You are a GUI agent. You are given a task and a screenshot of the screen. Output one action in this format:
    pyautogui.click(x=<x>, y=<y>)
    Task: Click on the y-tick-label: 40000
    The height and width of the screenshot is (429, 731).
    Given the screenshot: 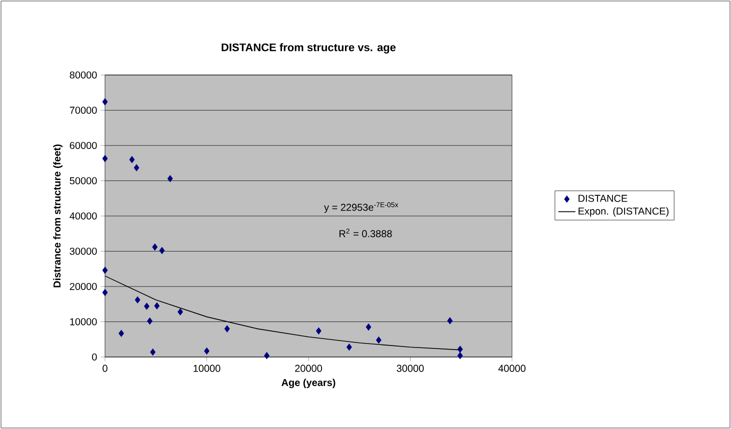 What is the action you would take?
    pyautogui.click(x=83, y=216)
    